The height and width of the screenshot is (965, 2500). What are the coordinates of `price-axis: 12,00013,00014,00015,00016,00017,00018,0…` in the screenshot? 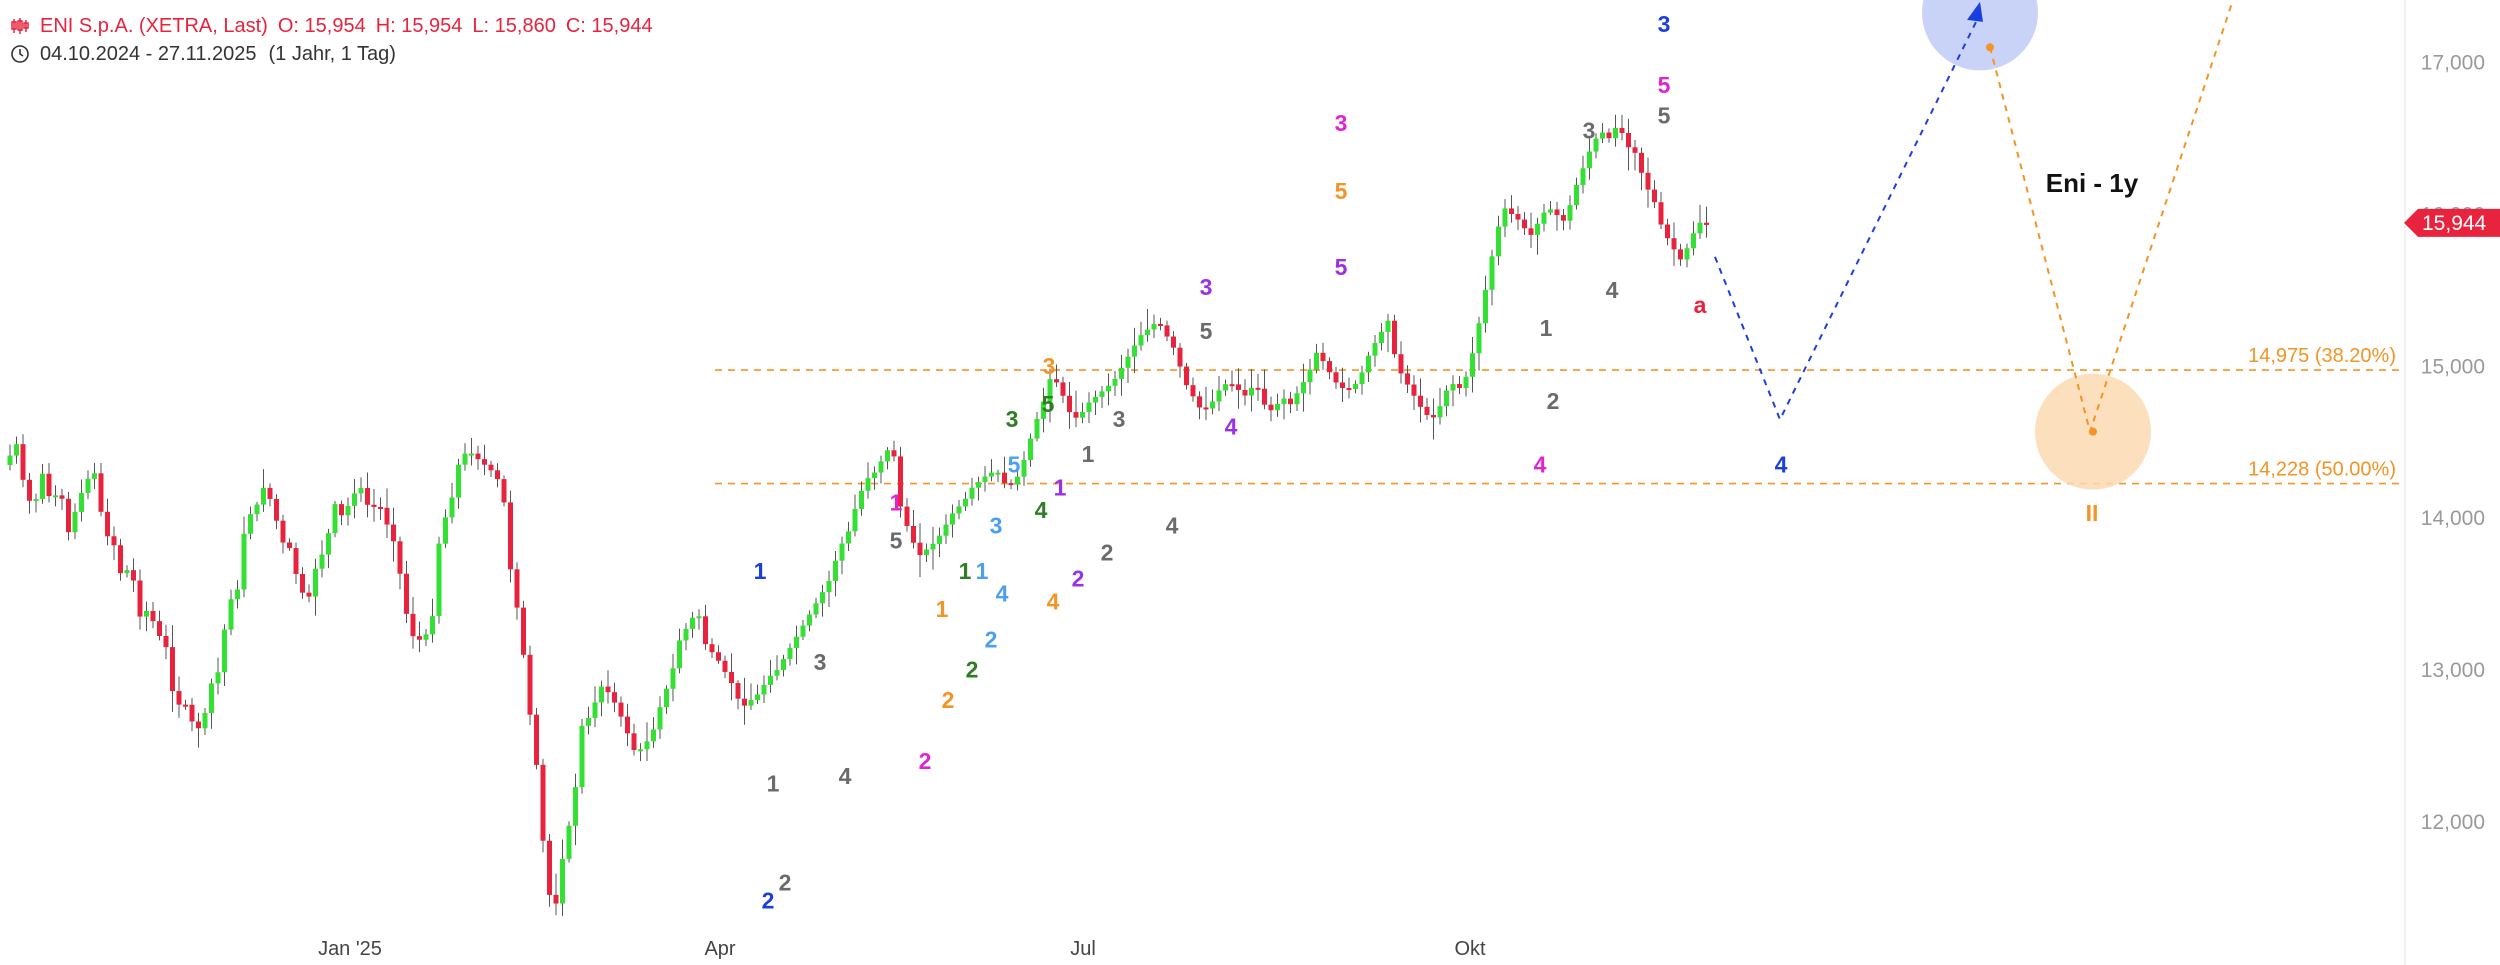 It's located at (2453, 417).